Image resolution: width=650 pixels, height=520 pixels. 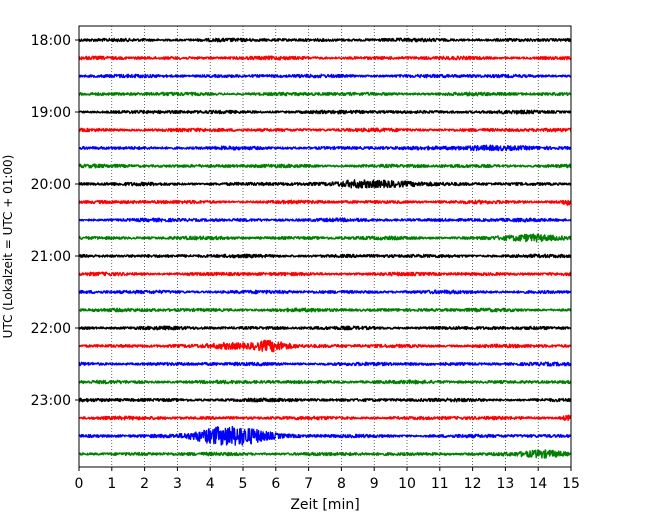 What do you see at coordinates (440, 484) in the screenshot?
I see `x-tick-label: 11` at bounding box center [440, 484].